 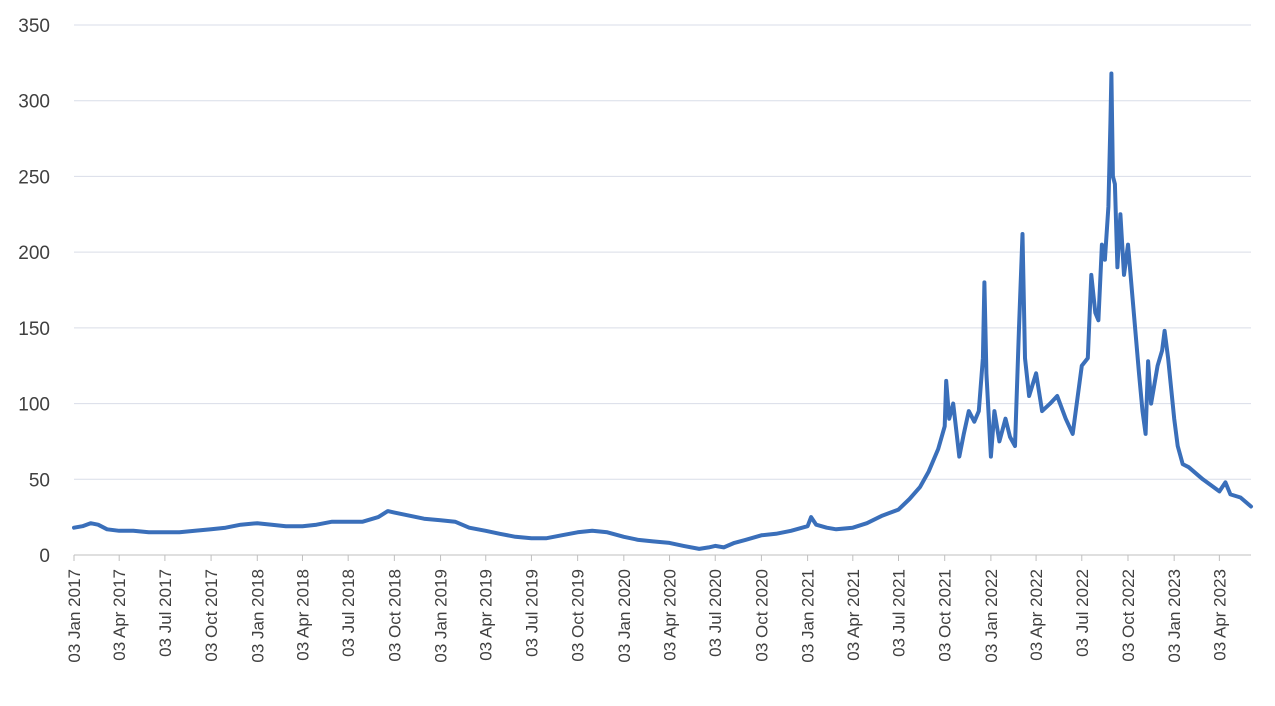 I want to click on x-tick-label: 03 Oct 2021, so click(x=945, y=615).